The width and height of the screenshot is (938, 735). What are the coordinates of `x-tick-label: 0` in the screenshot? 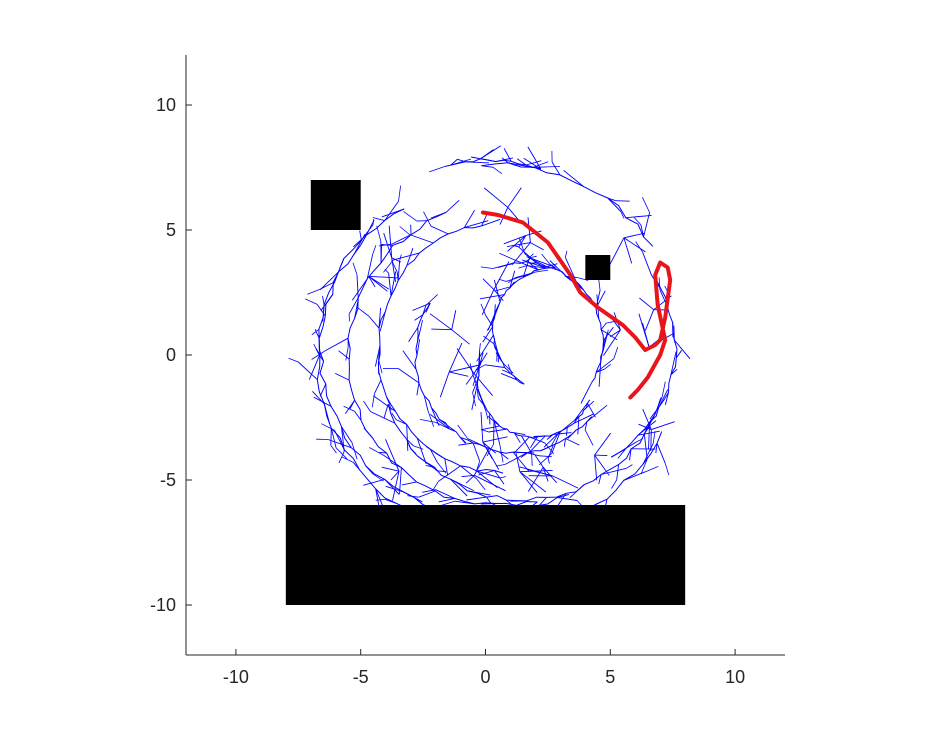 It's located at (485, 677).